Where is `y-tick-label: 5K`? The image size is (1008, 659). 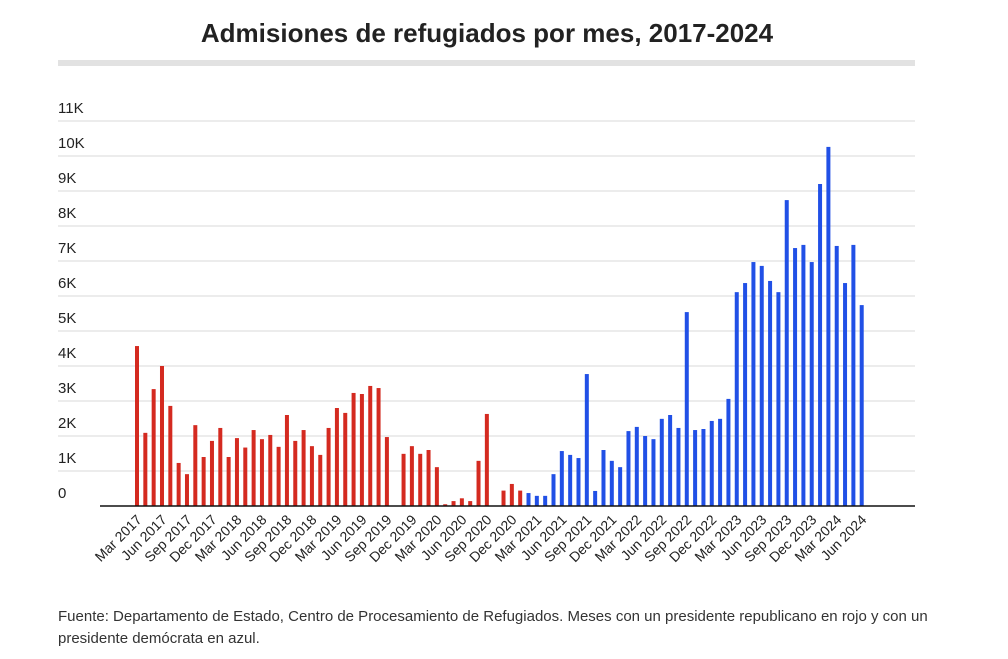
y-tick-label: 5K is located at coordinates (67, 318).